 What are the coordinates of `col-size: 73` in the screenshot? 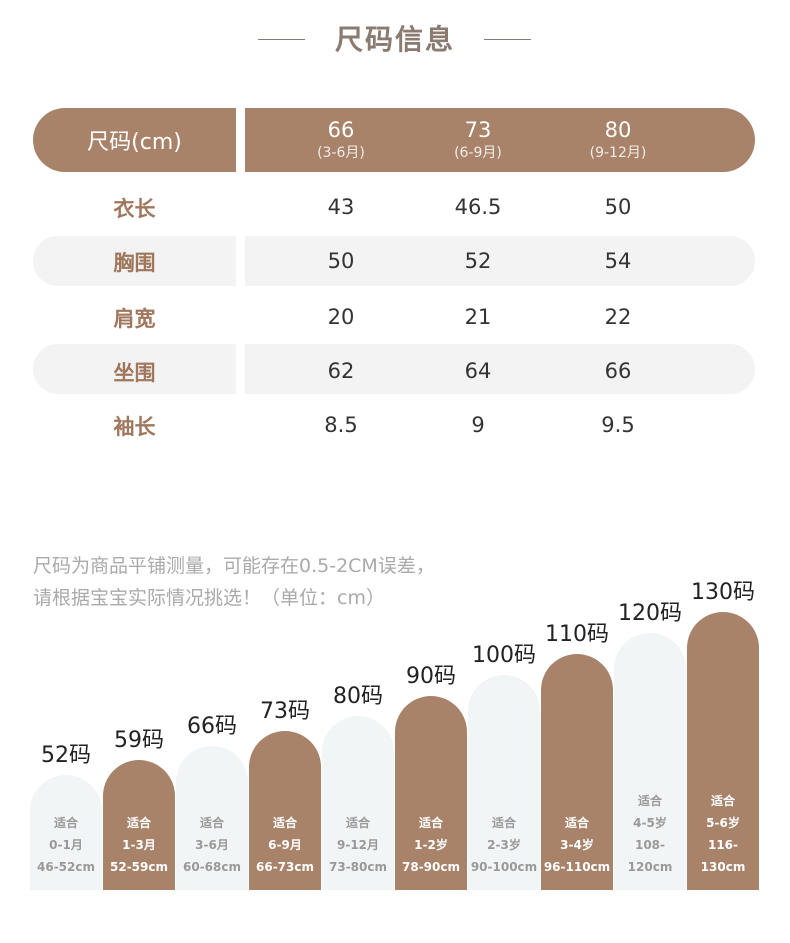 It's located at (478, 130).